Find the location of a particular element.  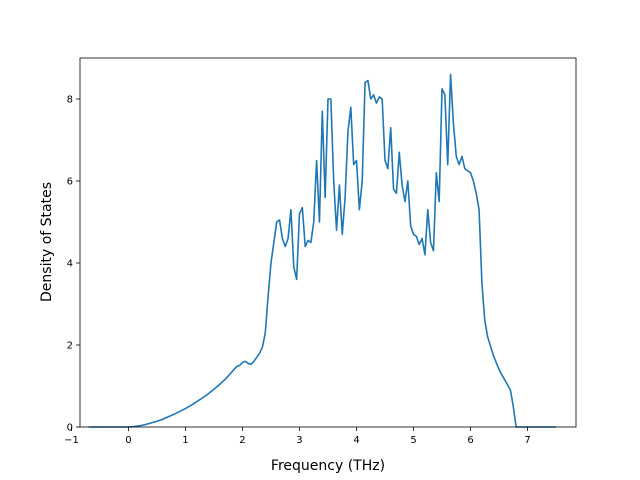

x-tick-label: 7 is located at coordinates (527, 440).